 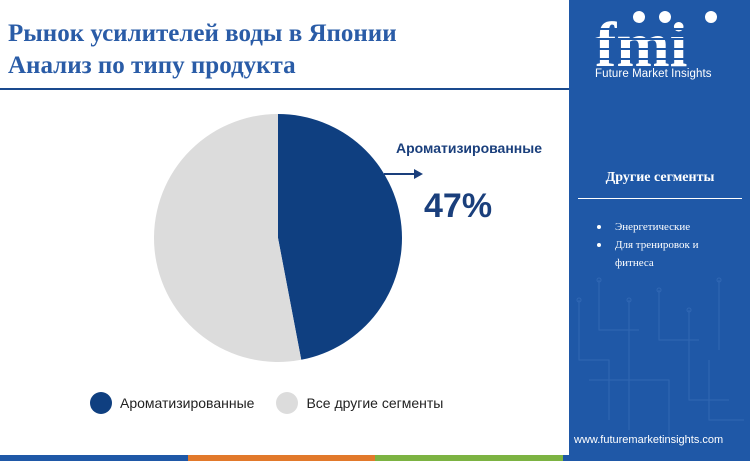 What do you see at coordinates (660, 198) in the screenshot?
I see `other-segments-divider` at bounding box center [660, 198].